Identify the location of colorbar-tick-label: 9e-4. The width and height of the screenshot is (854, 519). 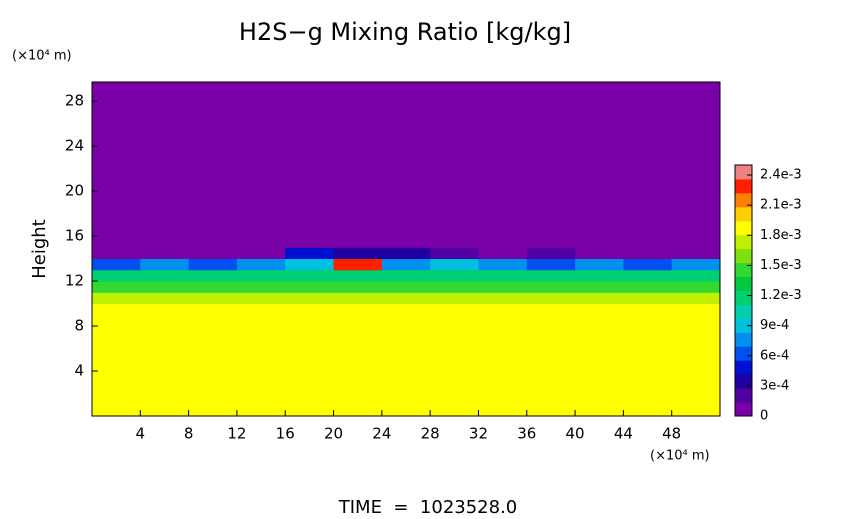
(774, 325).